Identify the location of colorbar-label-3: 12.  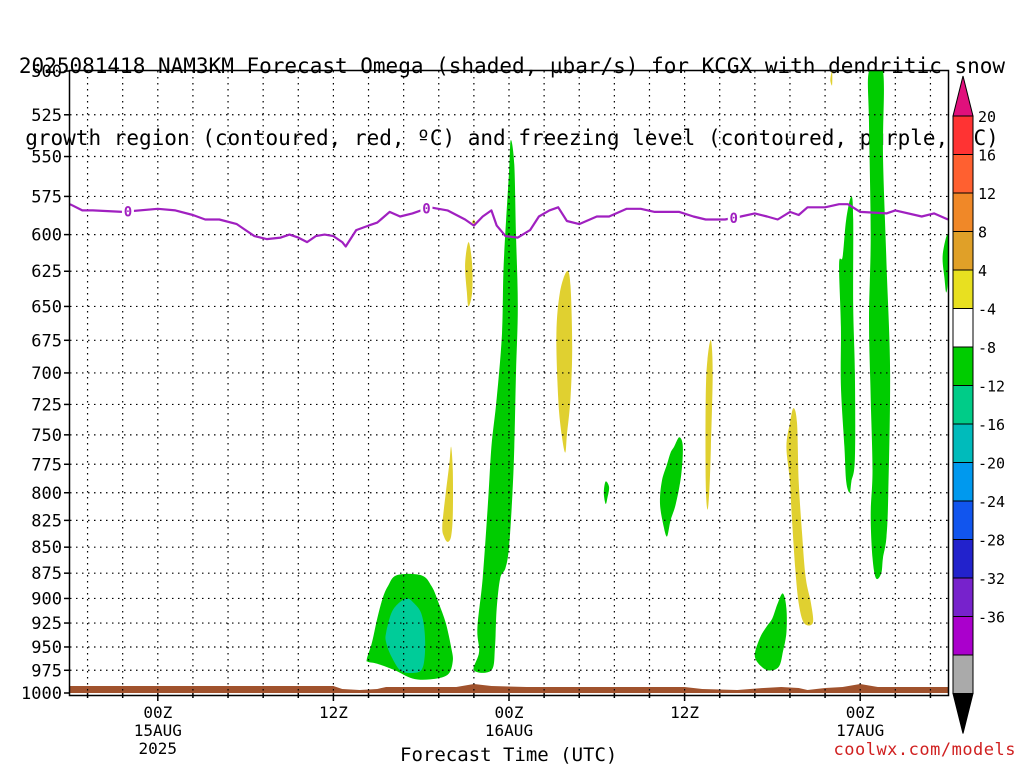
(987, 194).